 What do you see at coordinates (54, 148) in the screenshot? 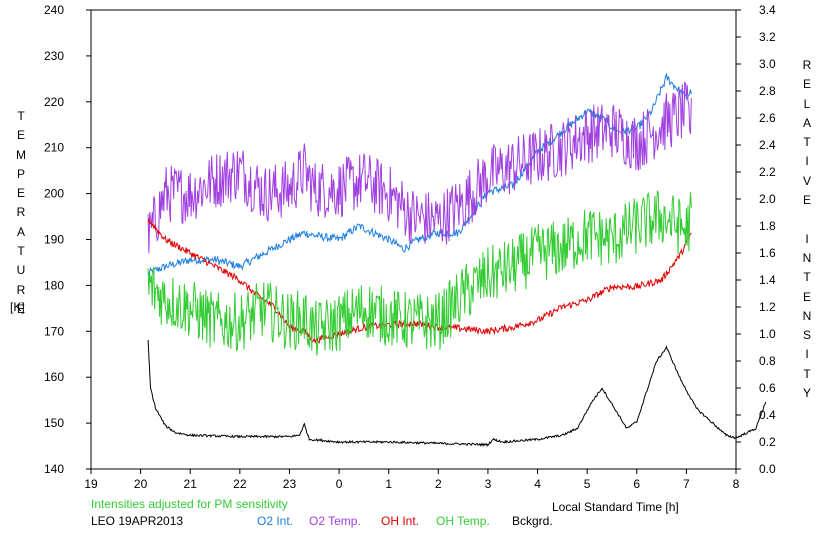
I see `left-tick-label: 210` at bounding box center [54, 148].